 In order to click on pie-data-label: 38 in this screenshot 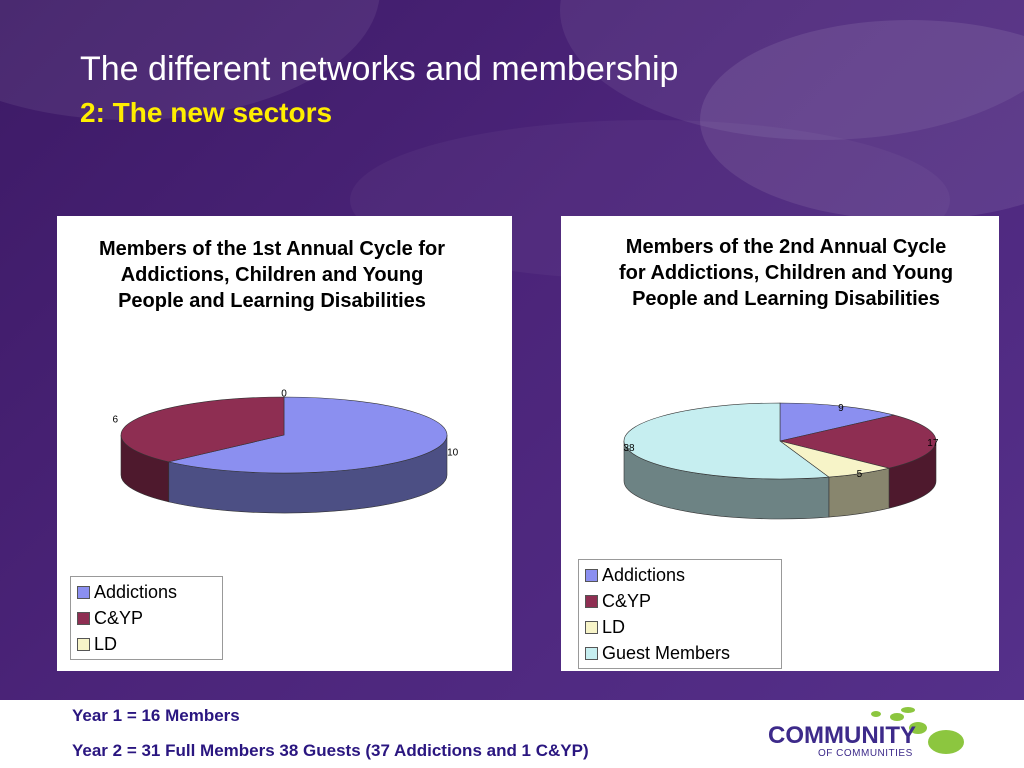, I will do `click(629, 448)`.